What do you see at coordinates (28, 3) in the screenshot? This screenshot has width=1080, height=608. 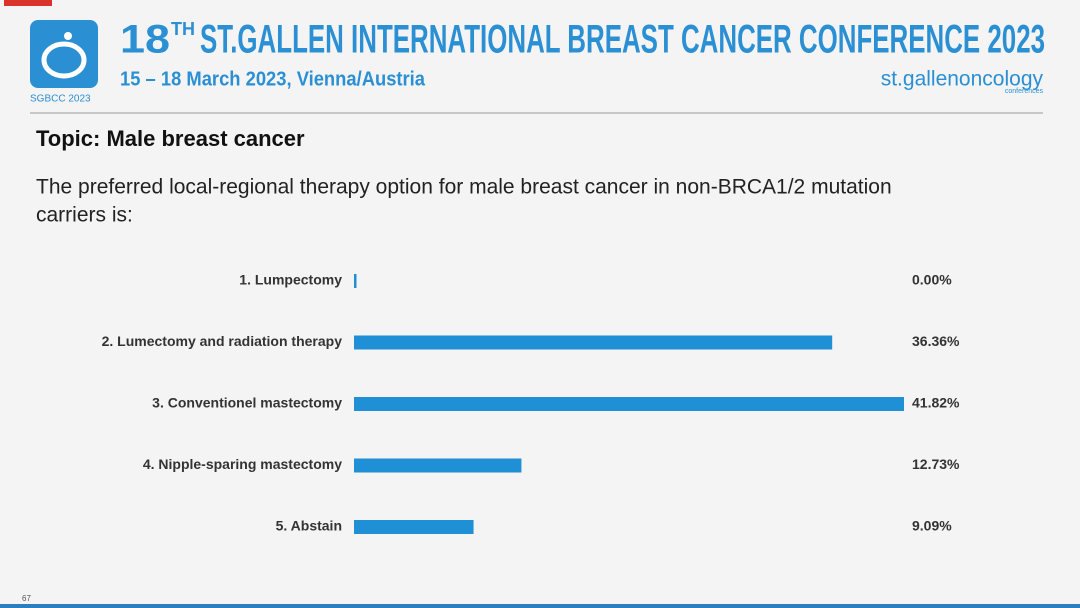 I see `corner-tag` at bounding box center [28, 3].